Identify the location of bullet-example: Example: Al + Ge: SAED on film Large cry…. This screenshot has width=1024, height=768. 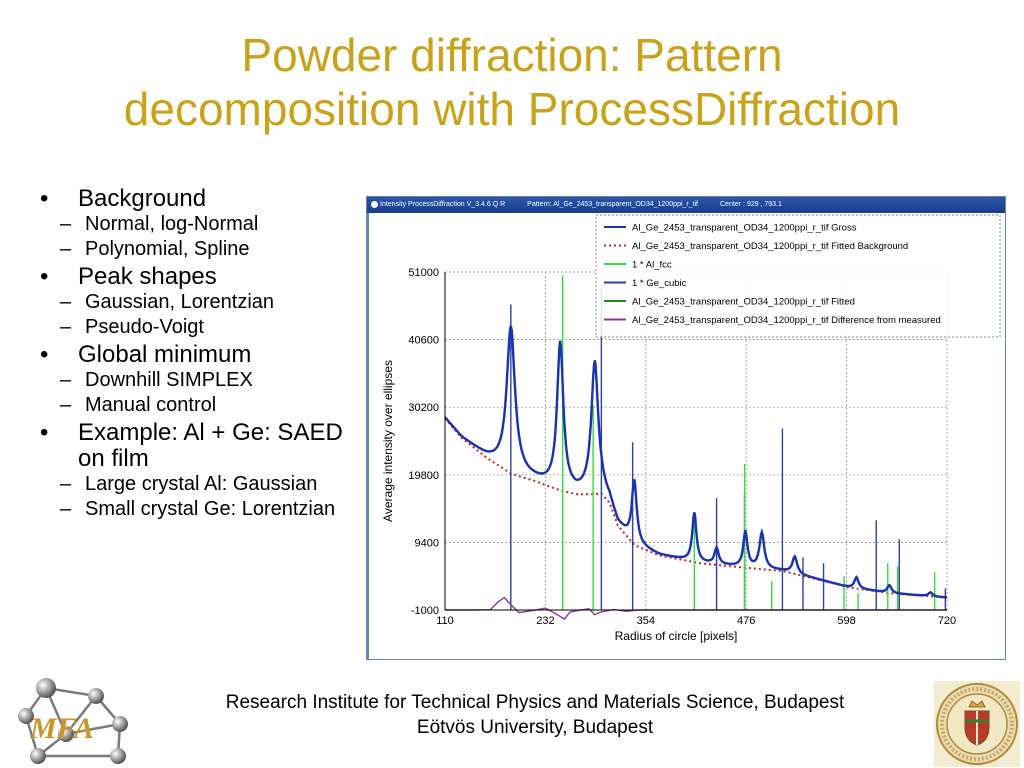
(200, 470).